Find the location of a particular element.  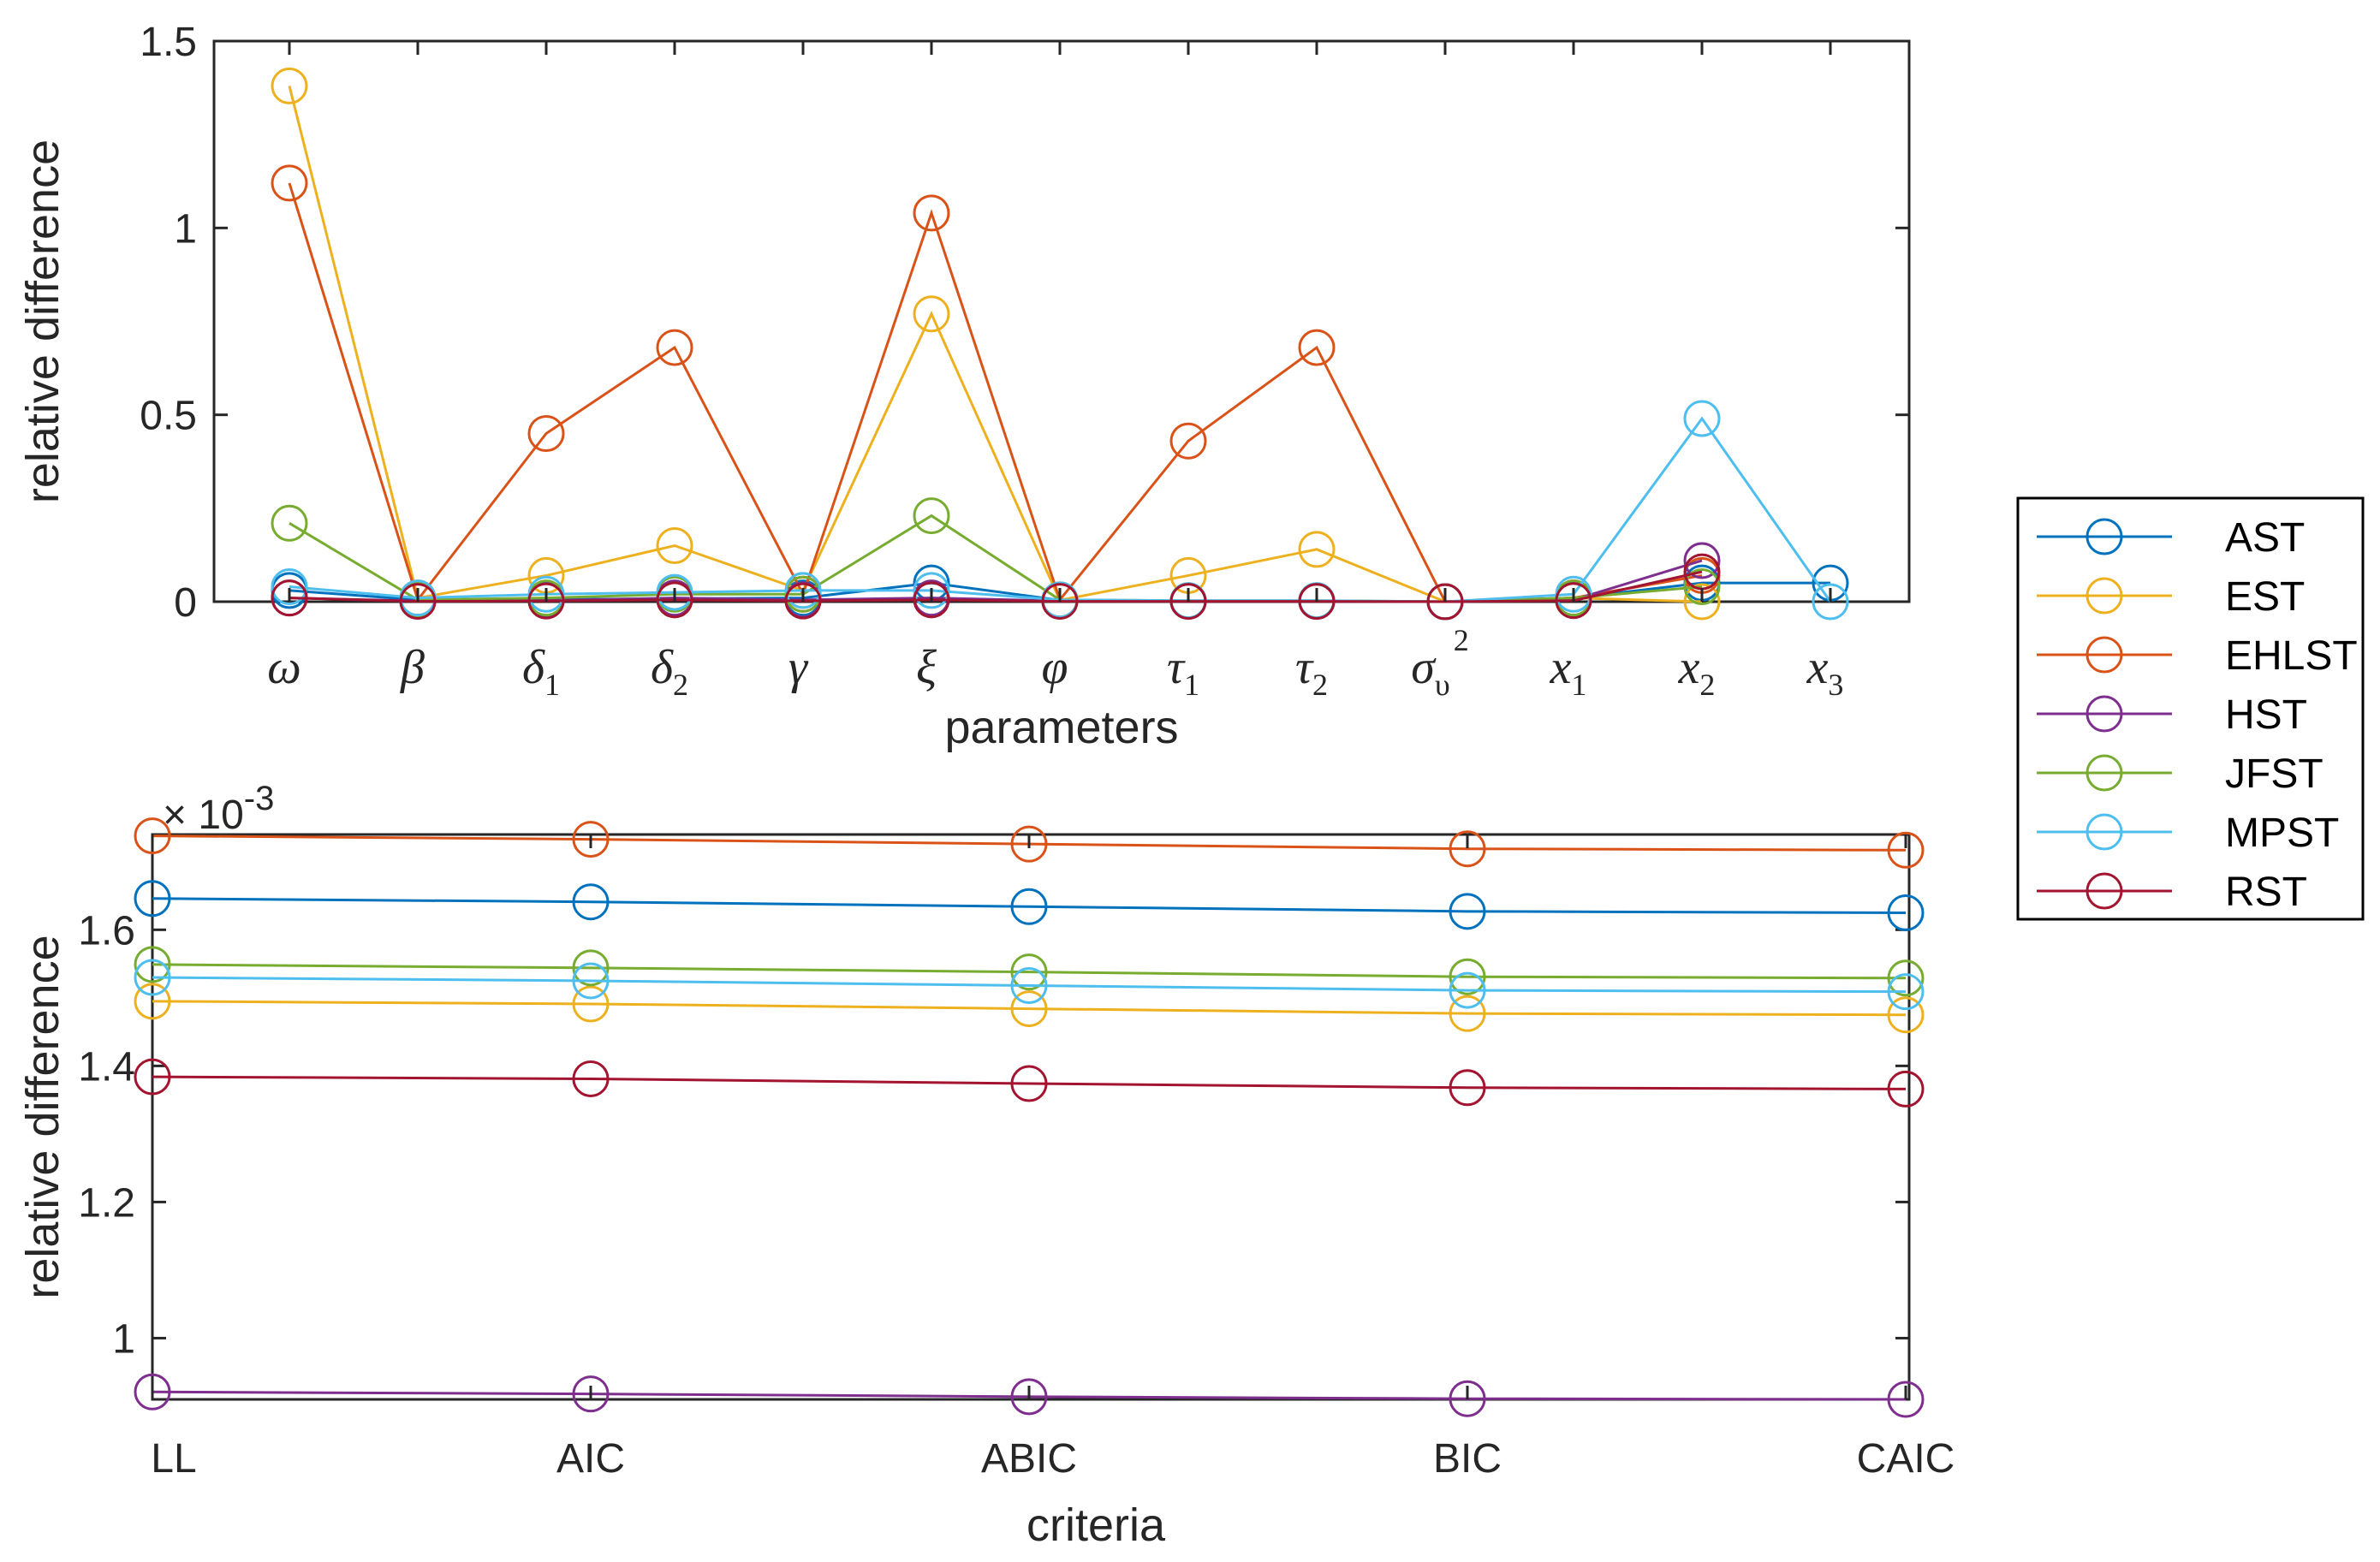

legend-entry-hst: HST is located at coordinates (2172, 715).